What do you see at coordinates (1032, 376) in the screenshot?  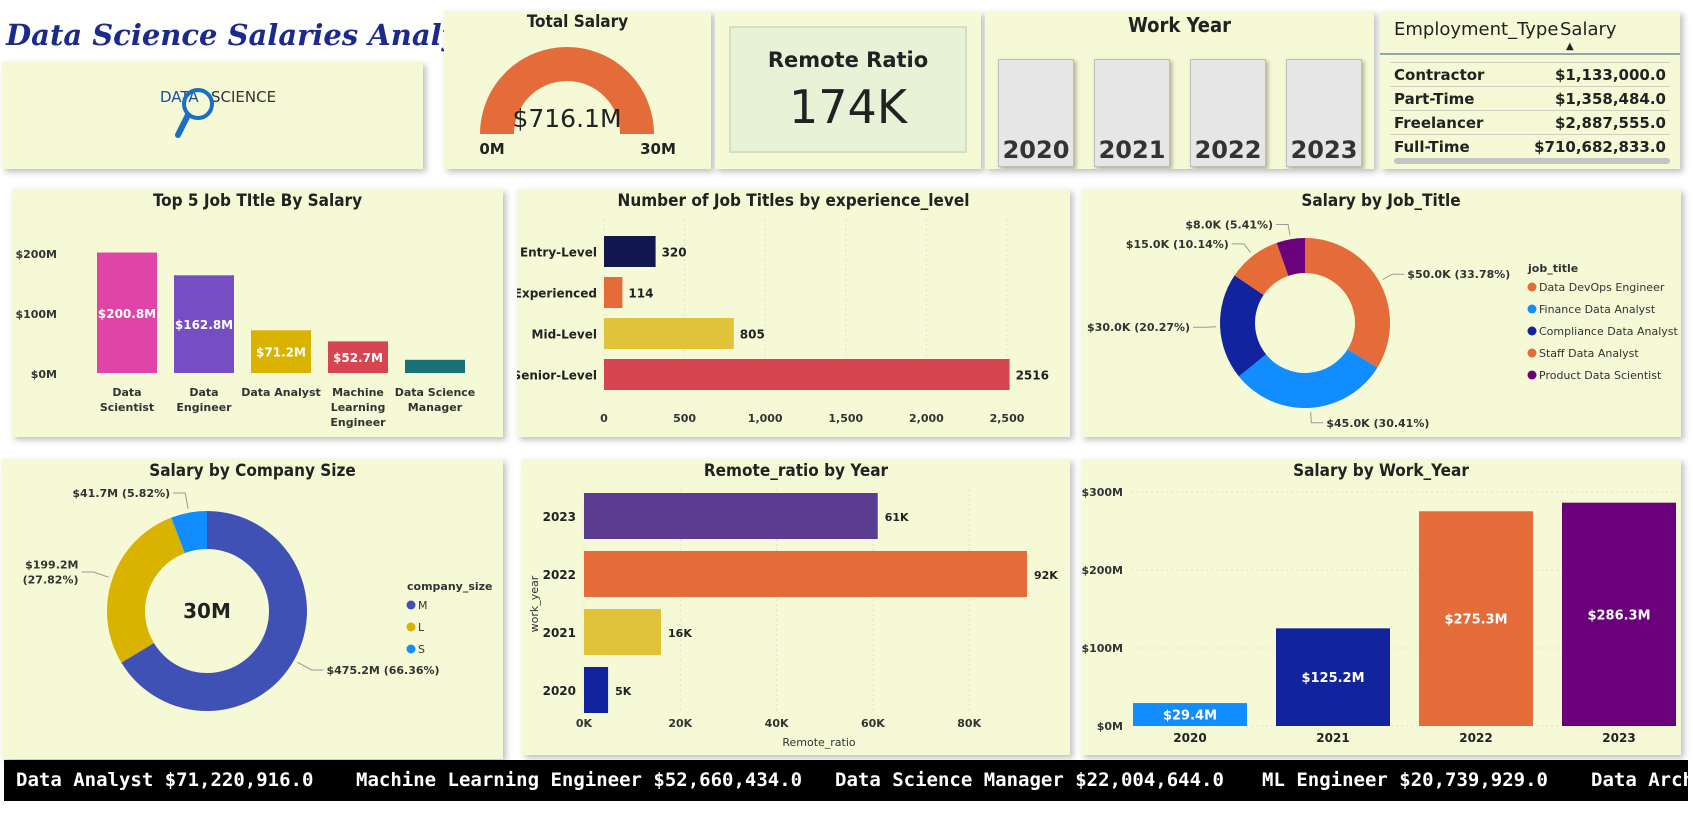 I see `data-label: 2516` at bounding box center [1032, 376].